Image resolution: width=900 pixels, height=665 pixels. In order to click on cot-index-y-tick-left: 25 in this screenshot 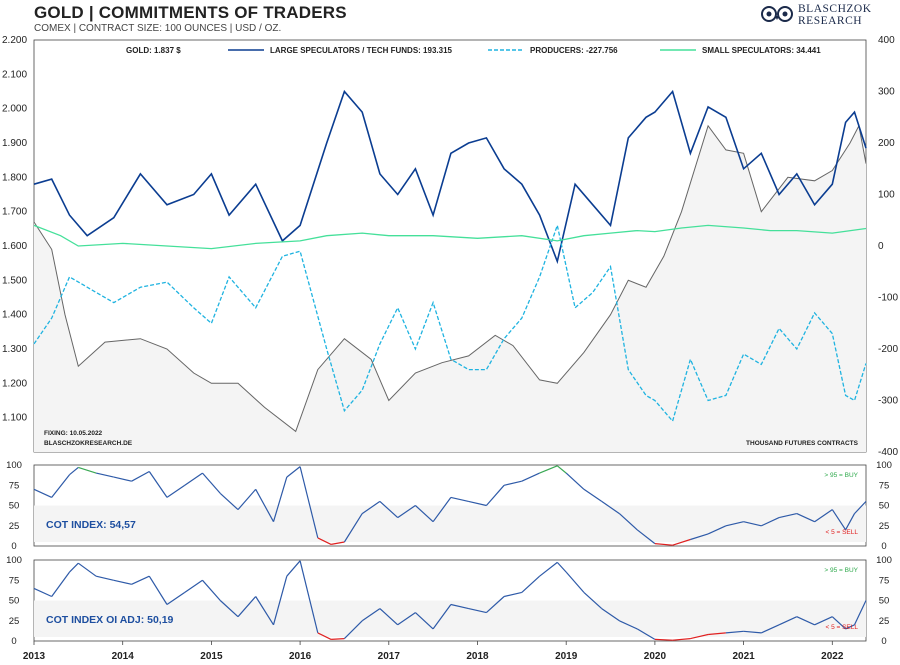, I will do `click(14, 526)`.